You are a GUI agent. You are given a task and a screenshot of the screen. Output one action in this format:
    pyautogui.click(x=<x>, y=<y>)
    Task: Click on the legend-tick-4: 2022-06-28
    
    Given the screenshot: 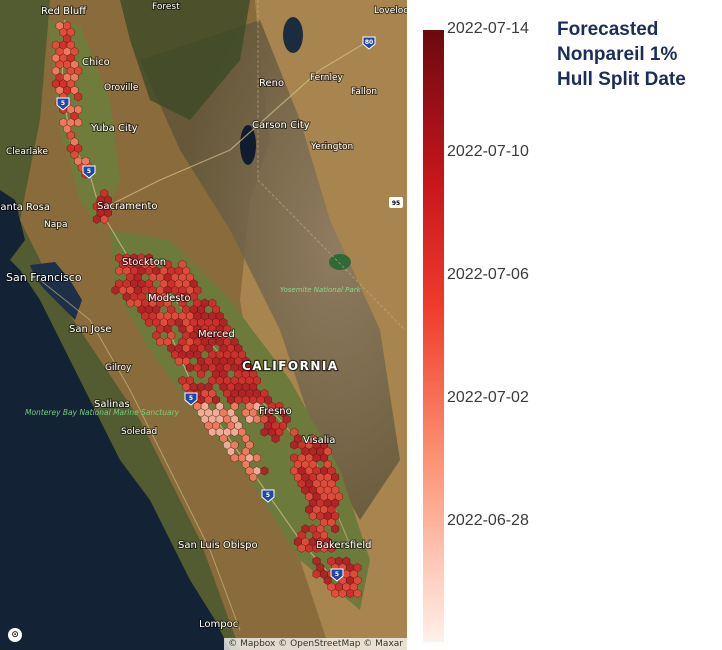 What is the action you would take?
    pyautogui.click(x=488, y=520)
    